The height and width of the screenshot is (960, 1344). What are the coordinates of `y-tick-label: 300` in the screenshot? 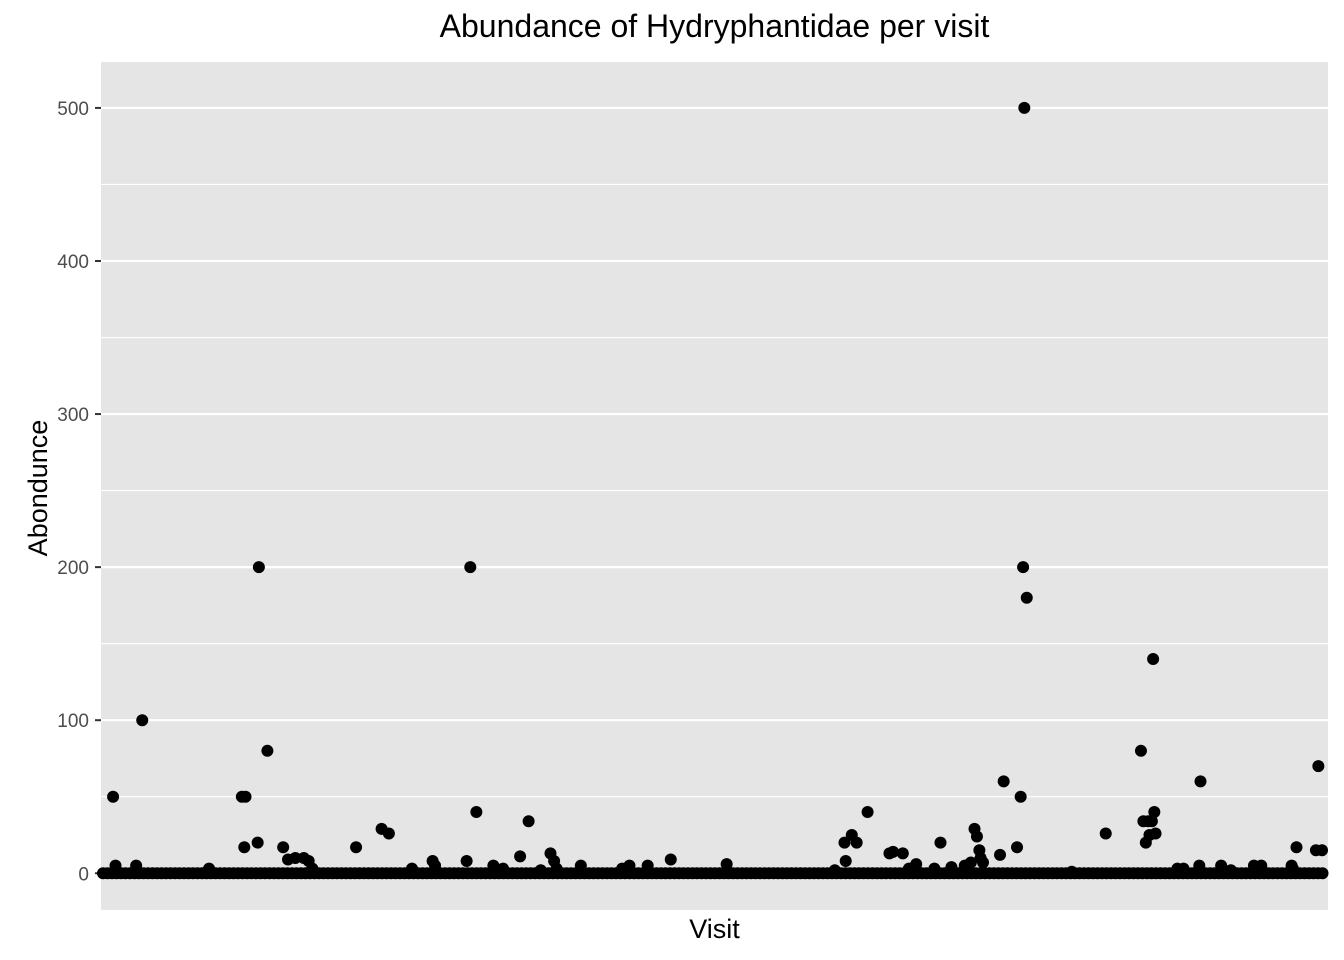 It's located at (73, 415).